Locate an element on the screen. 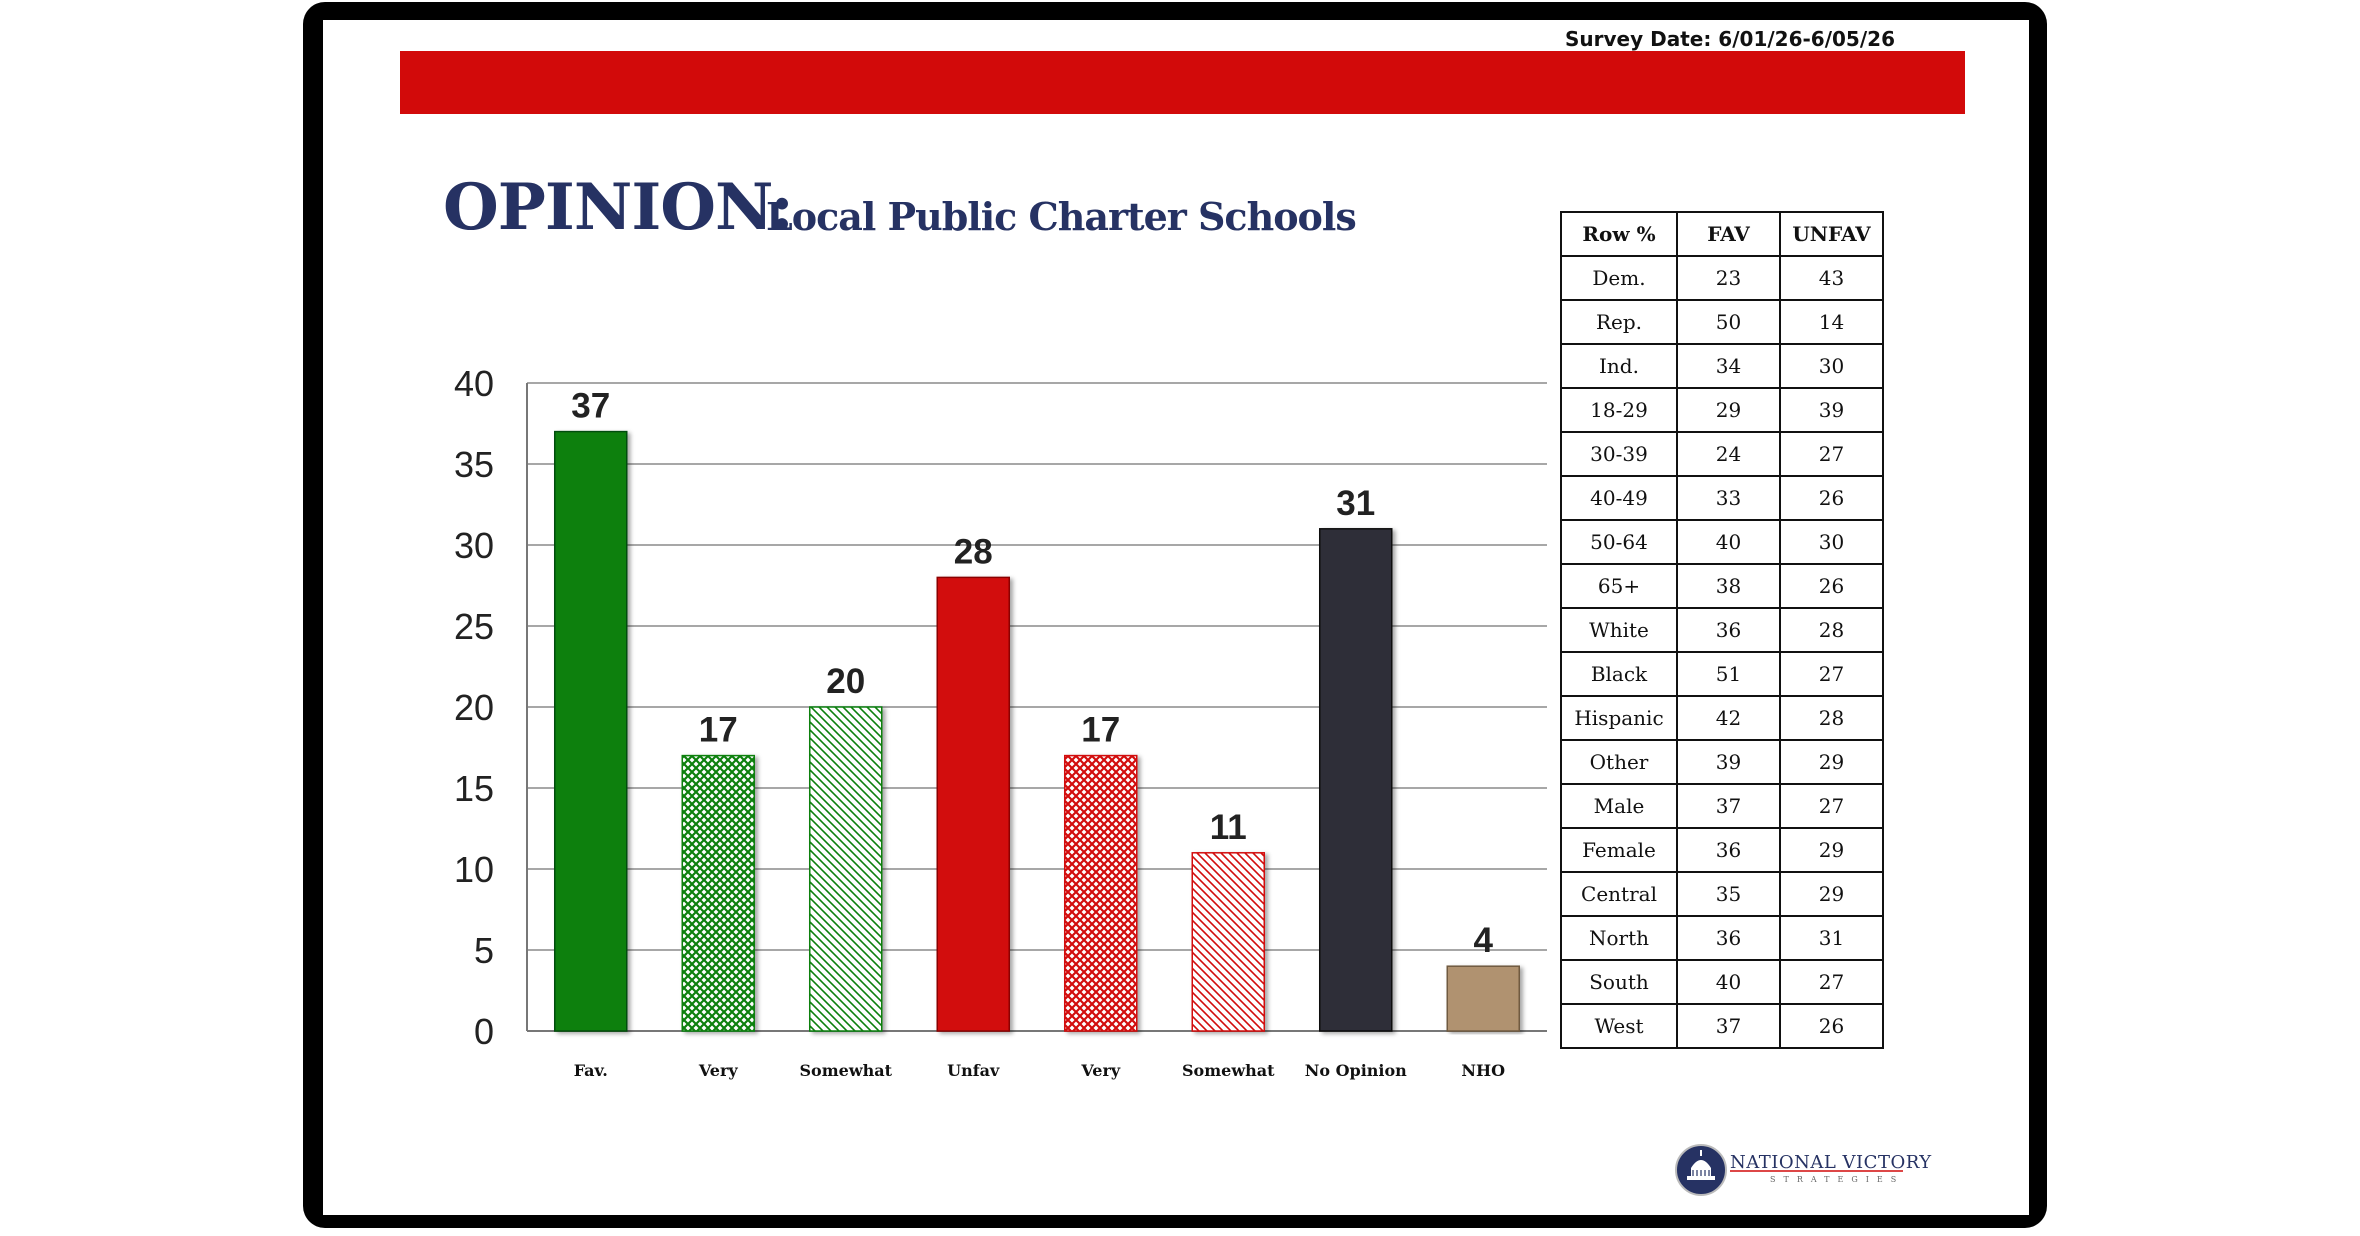  table-row-label: Ind. is located at coordinates (1619, 366).